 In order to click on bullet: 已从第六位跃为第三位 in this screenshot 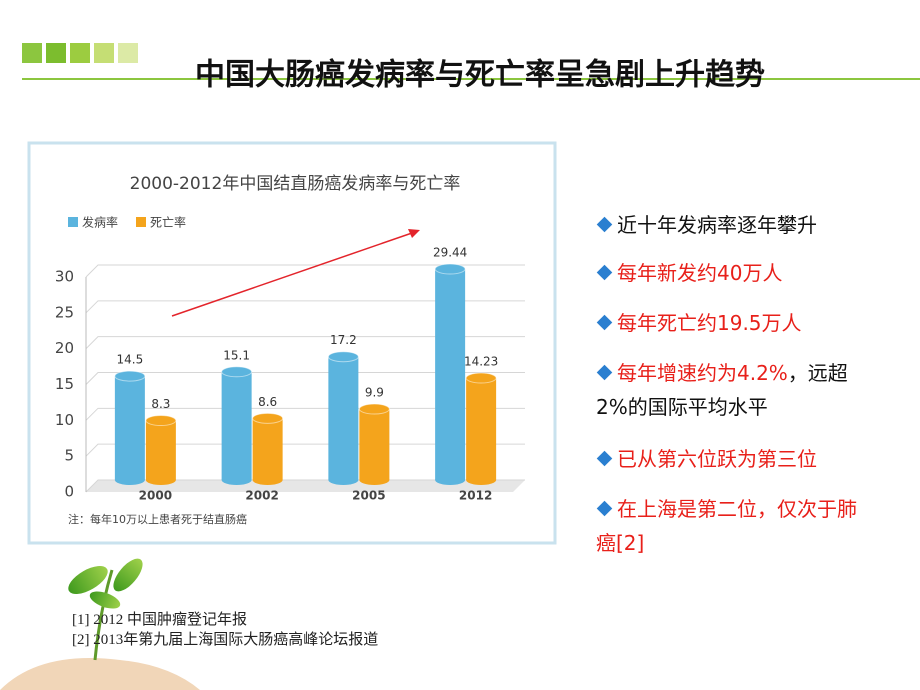, I will do `click(736, 459)`.